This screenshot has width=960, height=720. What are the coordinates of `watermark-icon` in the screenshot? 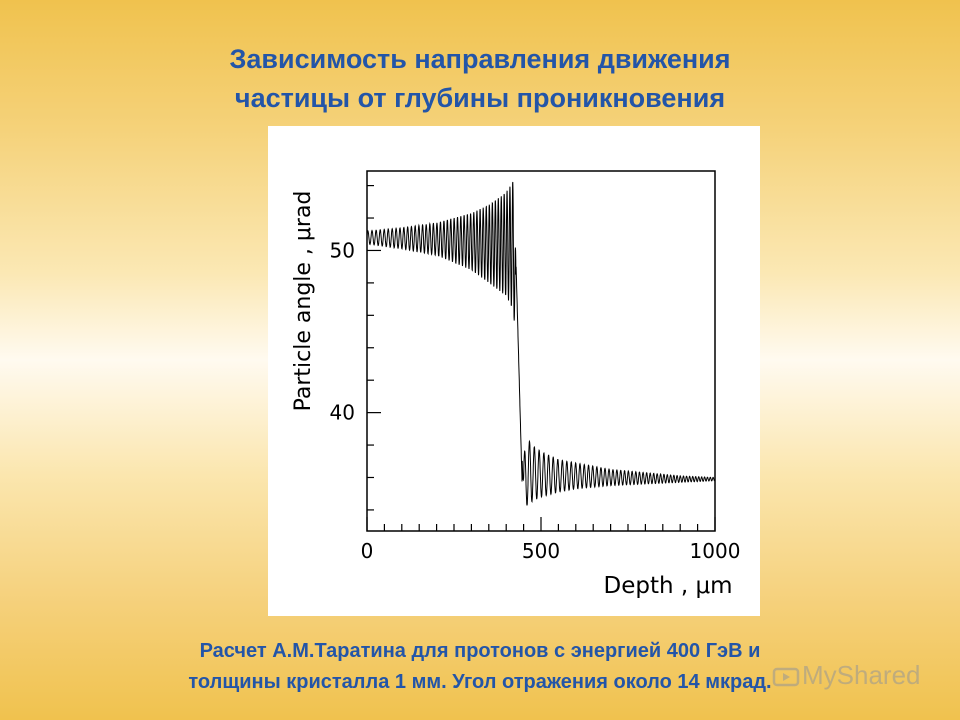 It's located at (786, 677).